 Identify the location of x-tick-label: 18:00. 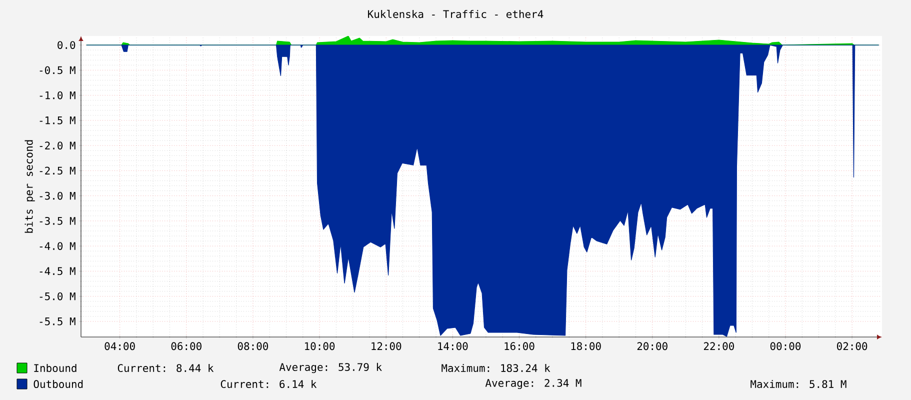
(586, 346).